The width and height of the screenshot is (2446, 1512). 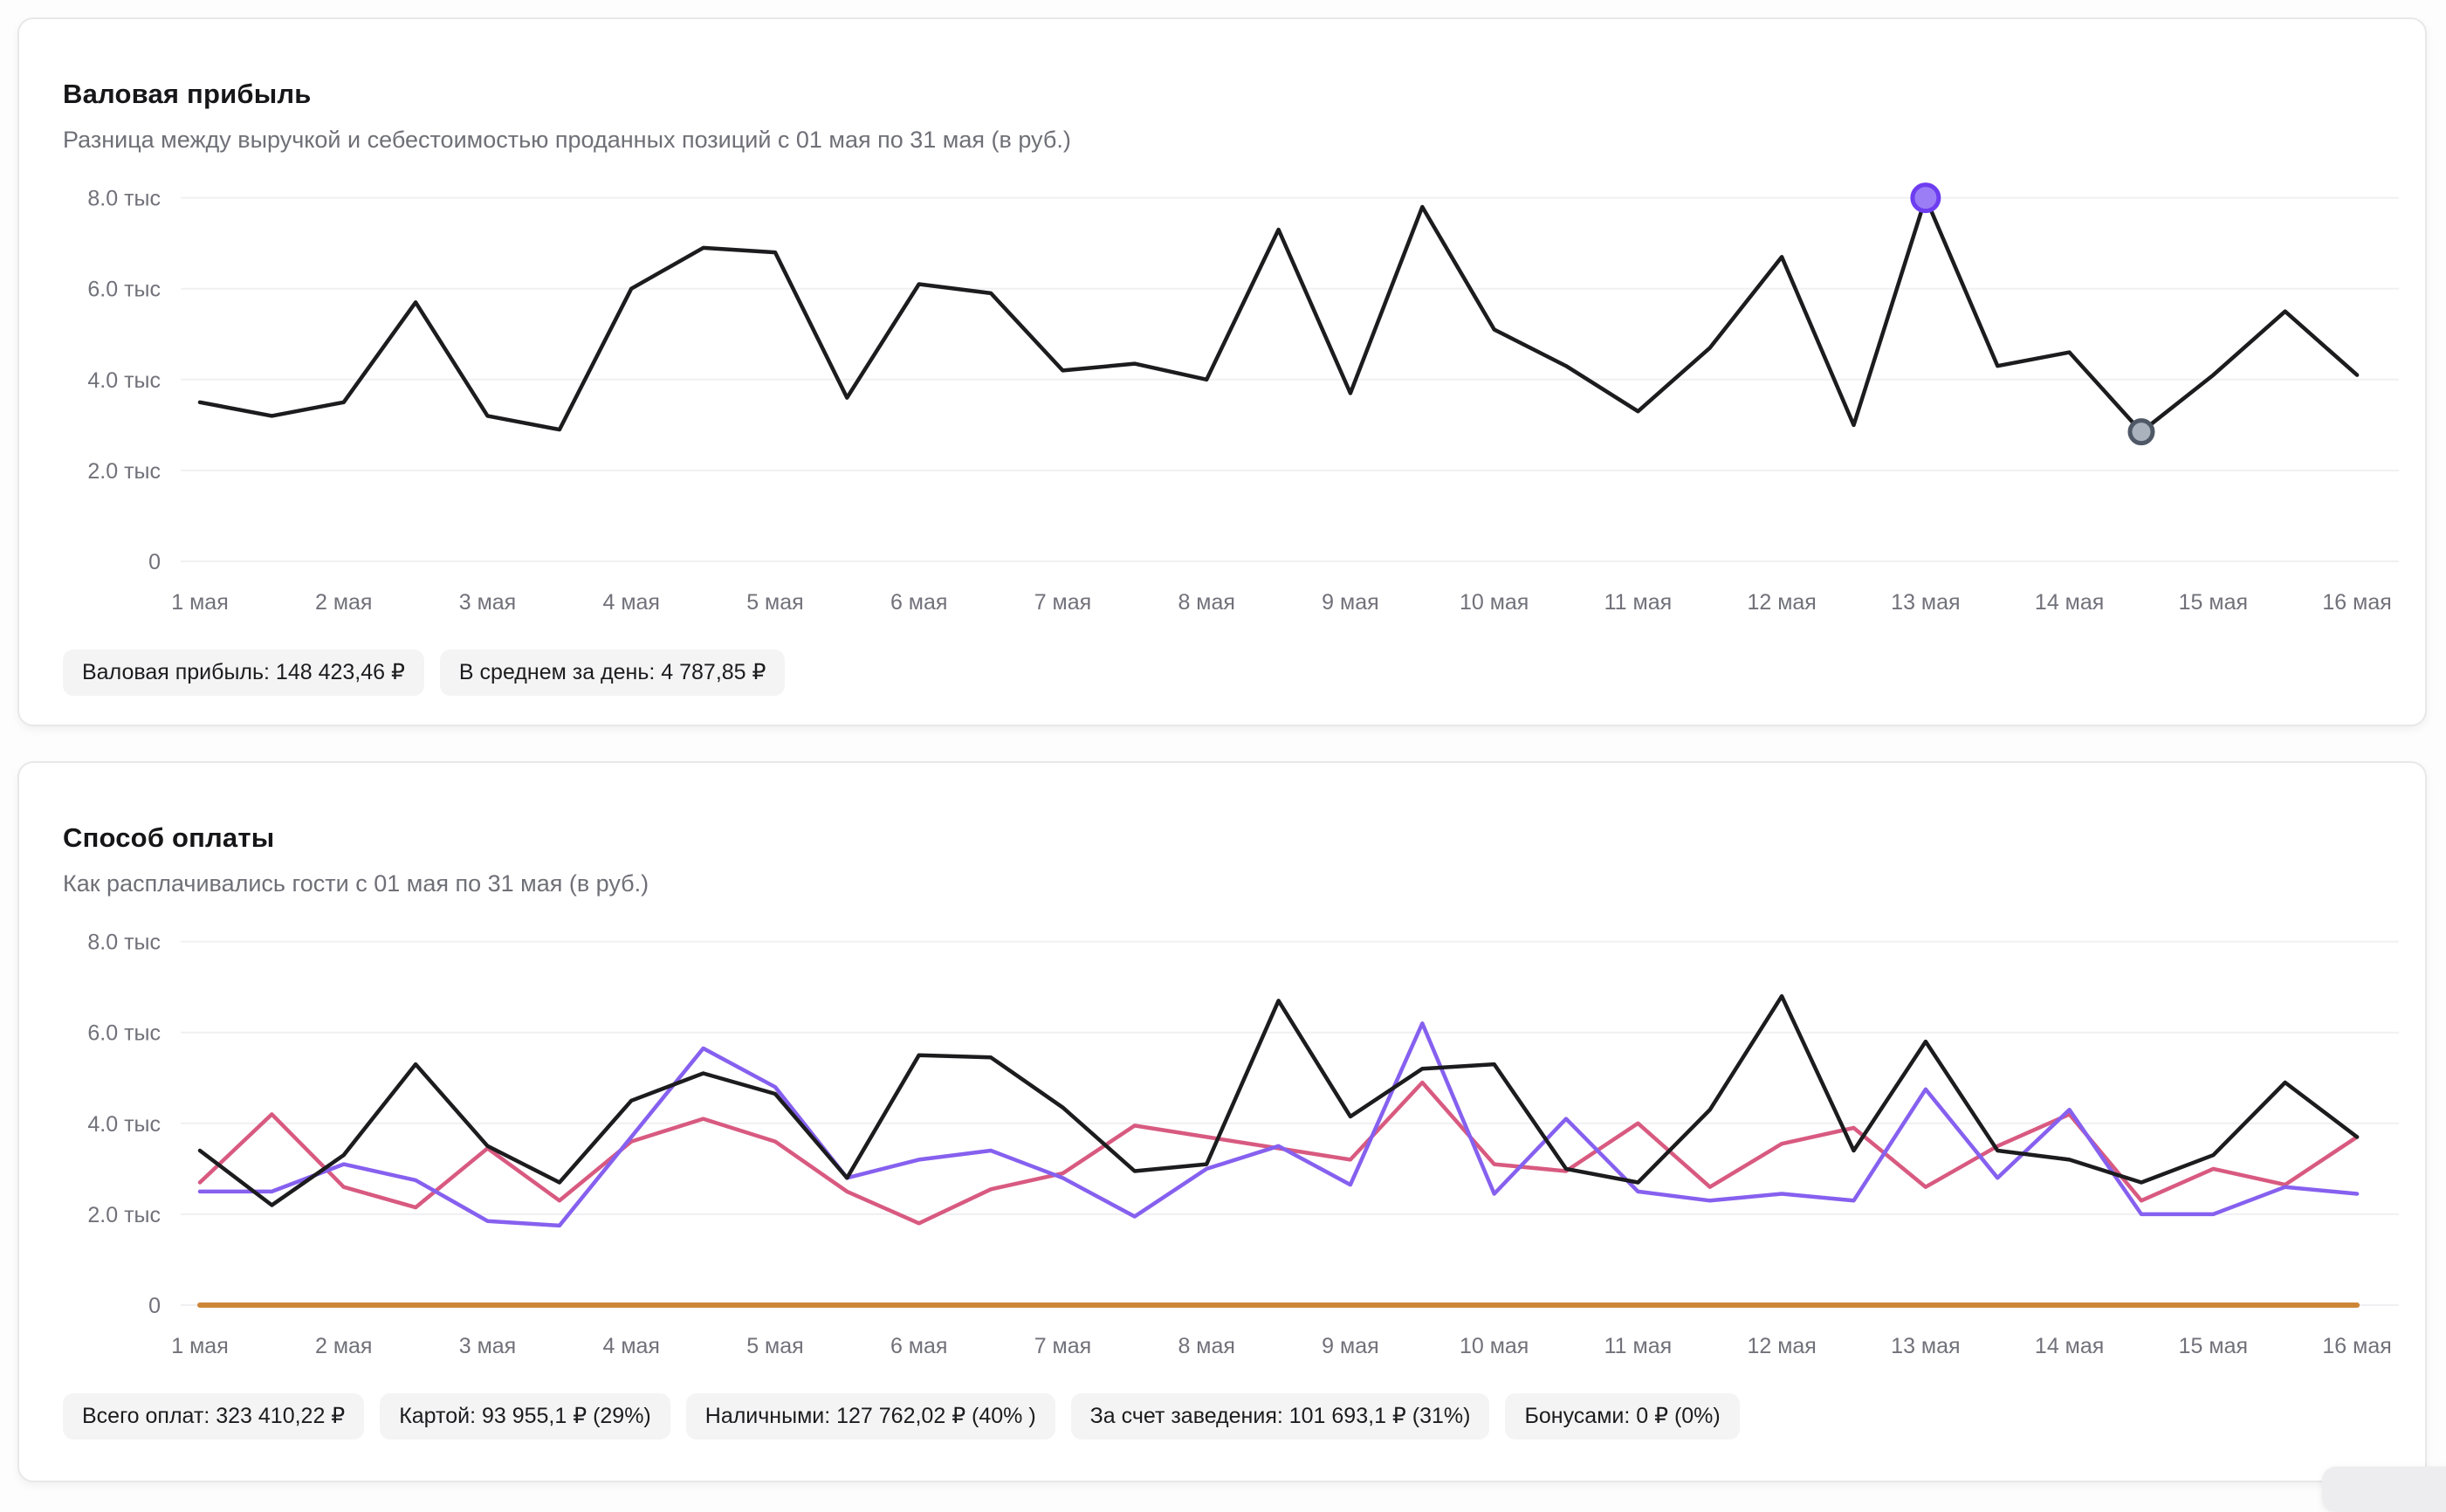 What do you see at coordinates (1622, 1416) in the screenshot?
I see `bonus-payments-badge: Бонусами: 0 ₽ (0%)` at bounding box center [1622, 1416].